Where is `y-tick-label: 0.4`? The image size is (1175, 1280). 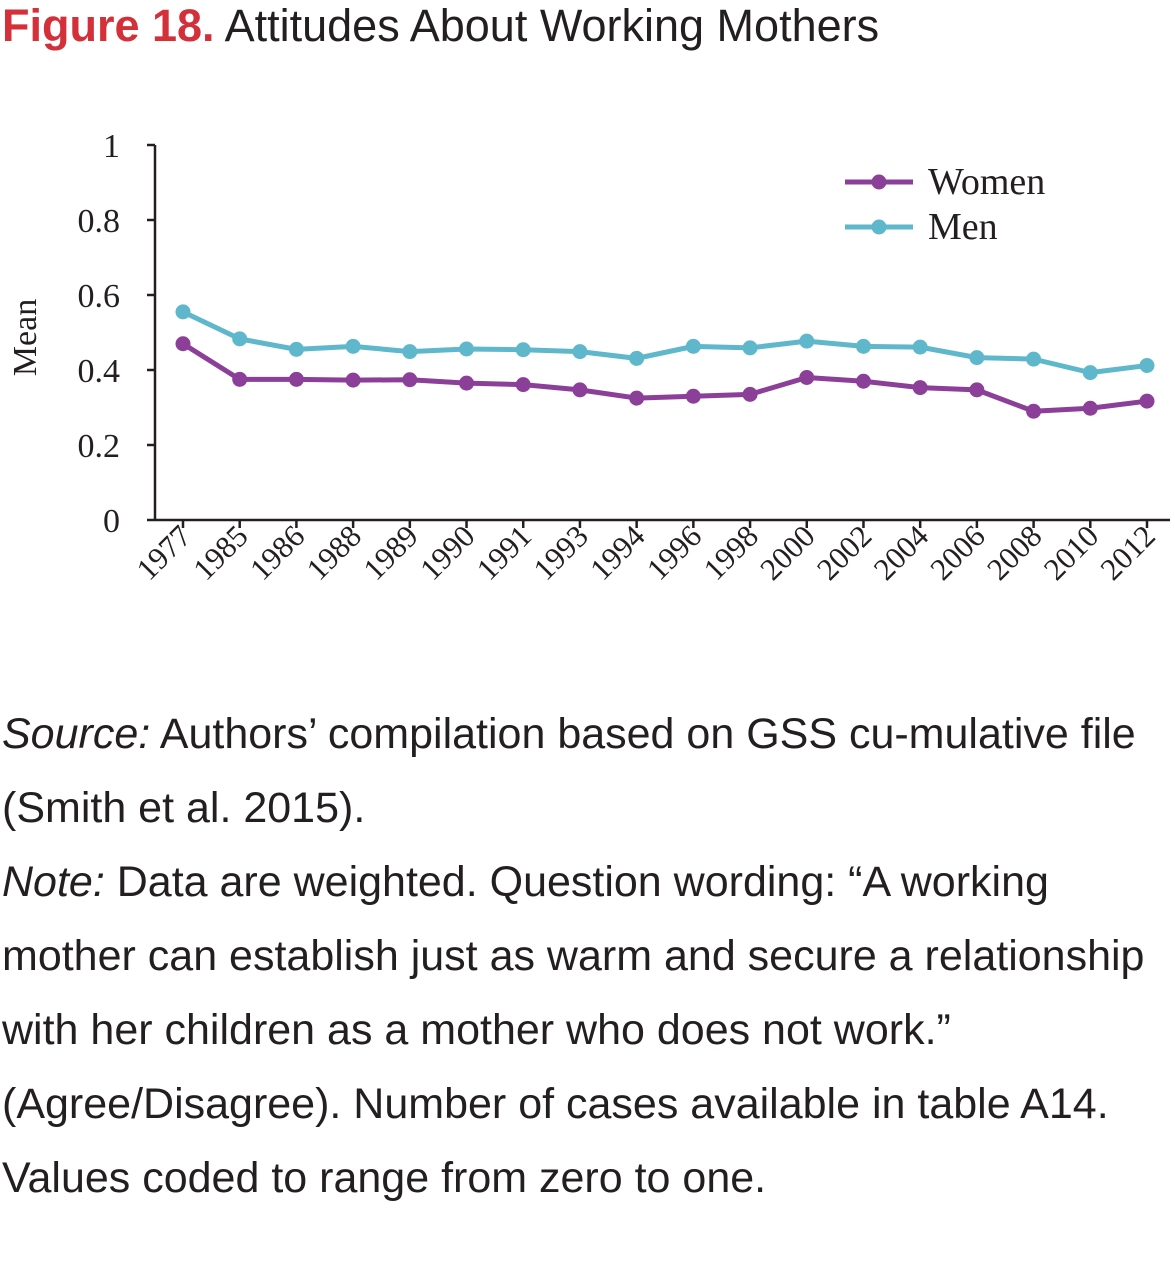
y-tick-label: 0.4 is located at coordinates (99, 371).